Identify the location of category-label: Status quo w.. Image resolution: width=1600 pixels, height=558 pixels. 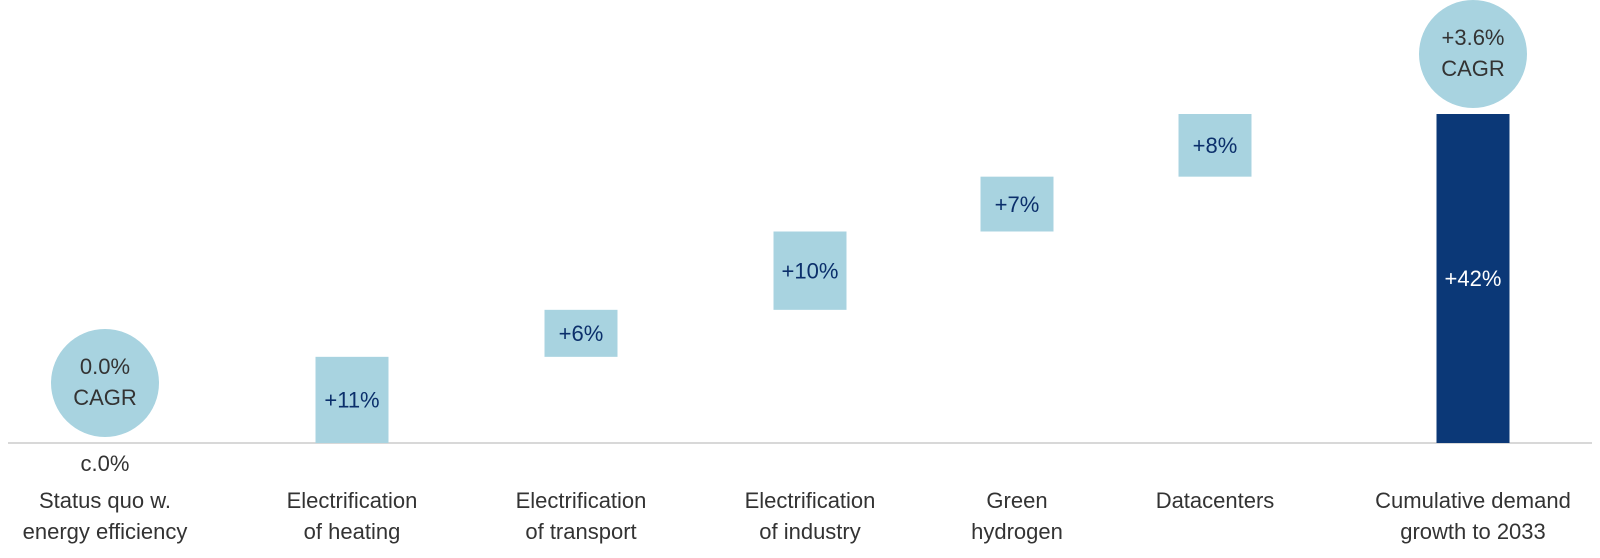
(105, 500).